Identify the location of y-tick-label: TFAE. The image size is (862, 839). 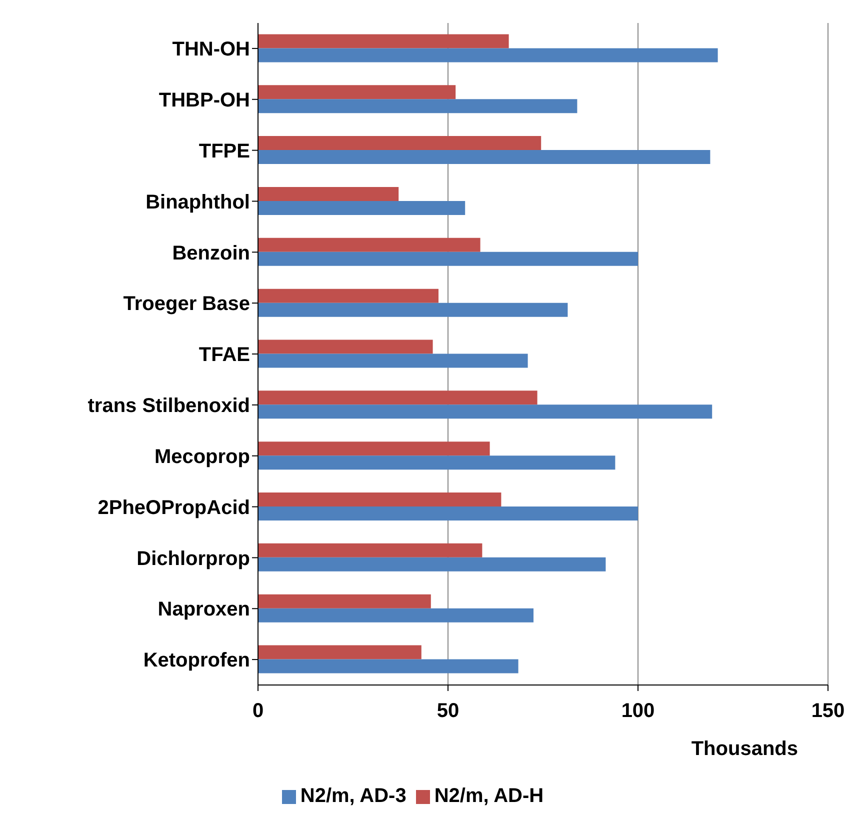
(224, 355).